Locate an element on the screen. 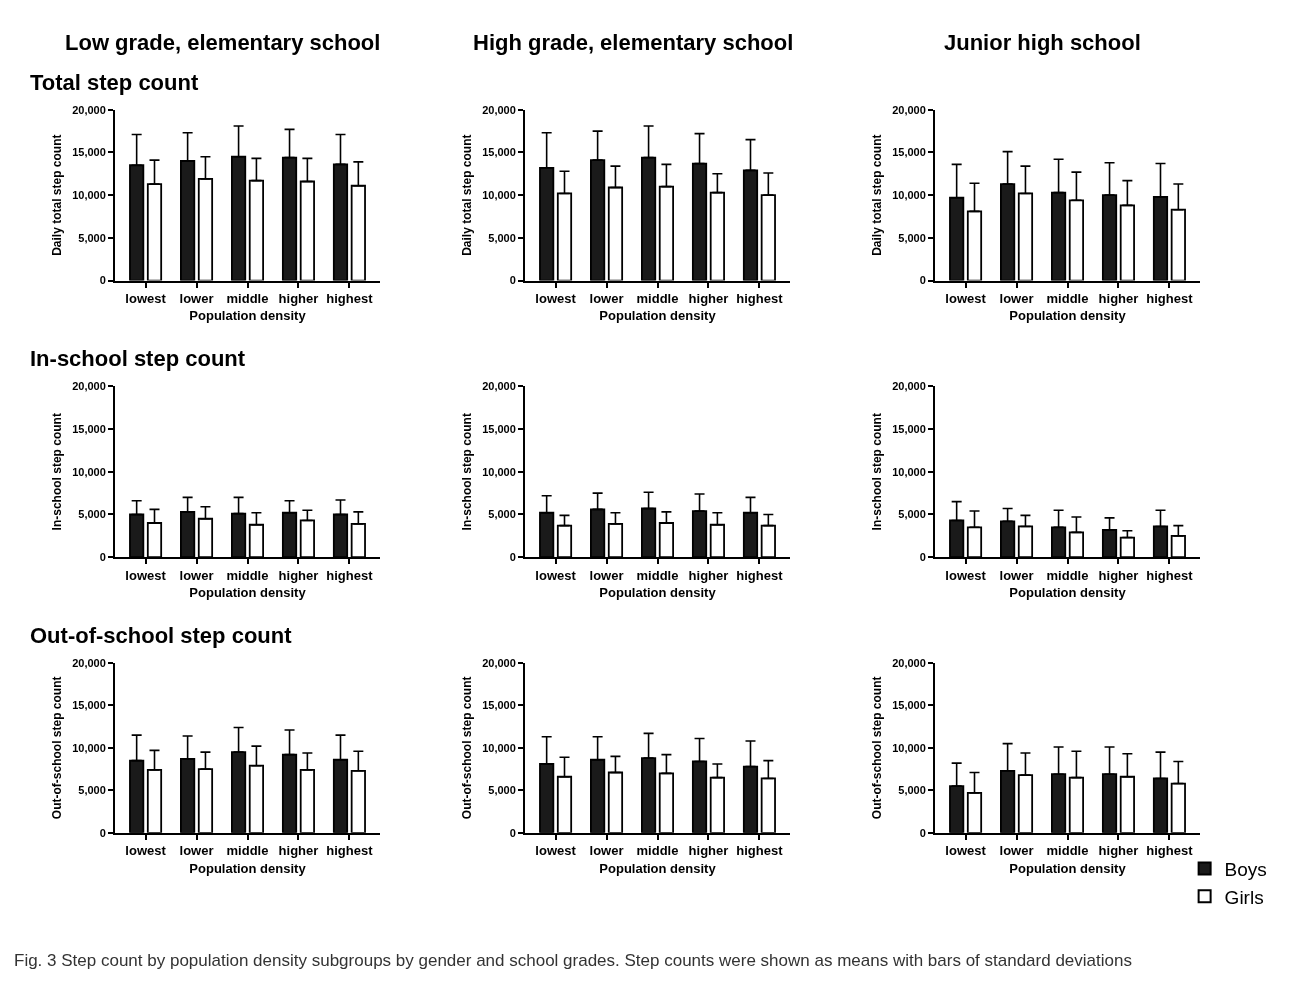  chart-title: Junior high school is located at coordinates (1042, 42).